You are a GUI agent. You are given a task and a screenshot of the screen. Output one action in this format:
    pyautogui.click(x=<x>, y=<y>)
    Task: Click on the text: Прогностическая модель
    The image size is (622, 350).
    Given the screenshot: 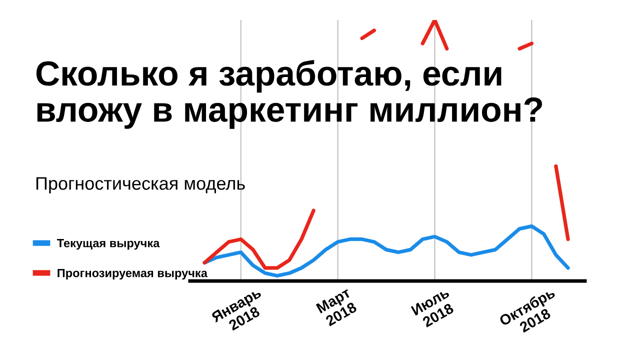 What is the action you would take?
    pyautogui.click(x=140, y=185)
    